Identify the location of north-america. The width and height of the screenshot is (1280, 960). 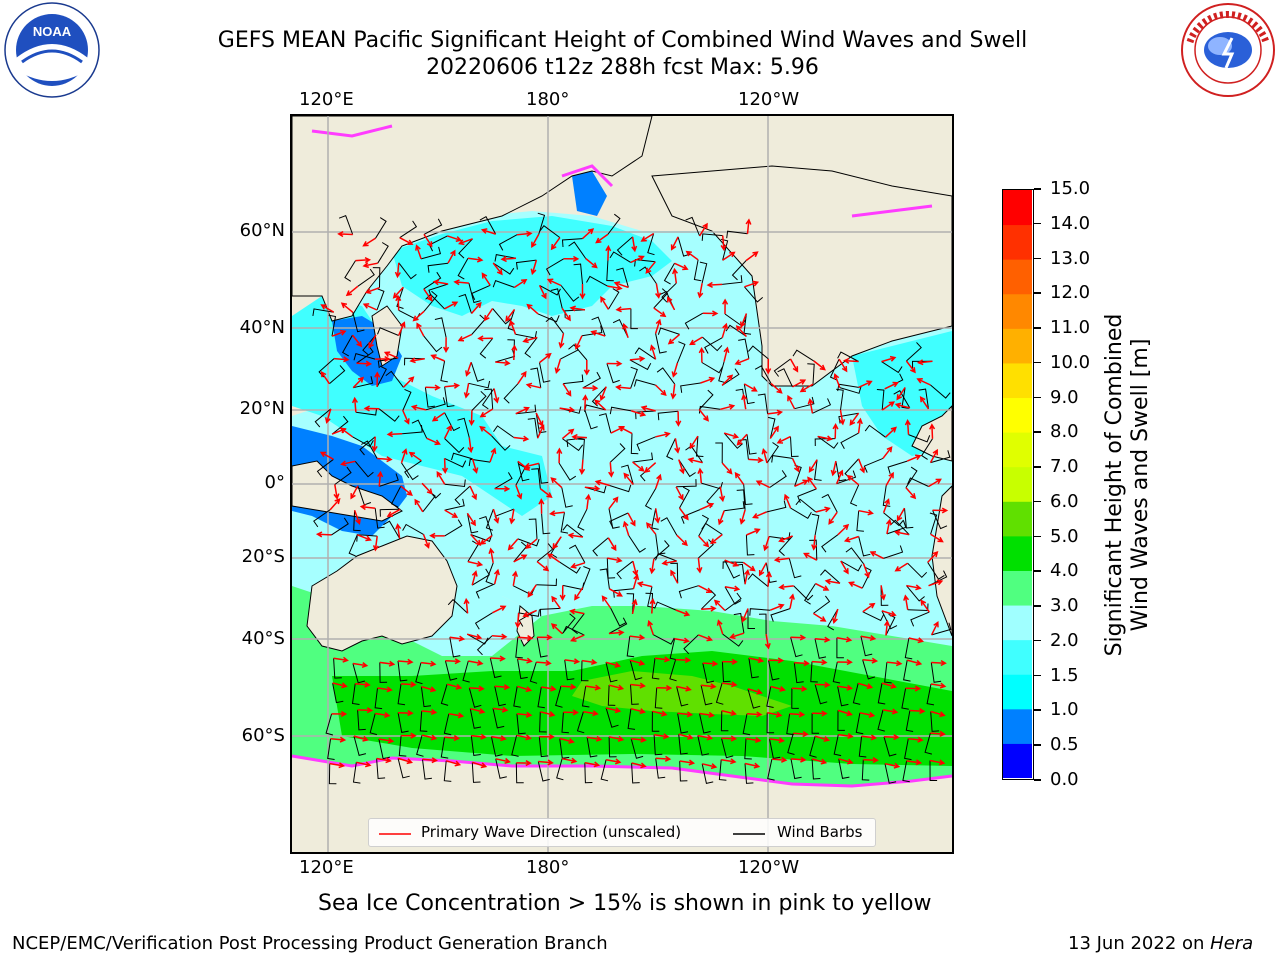
(801, 276).